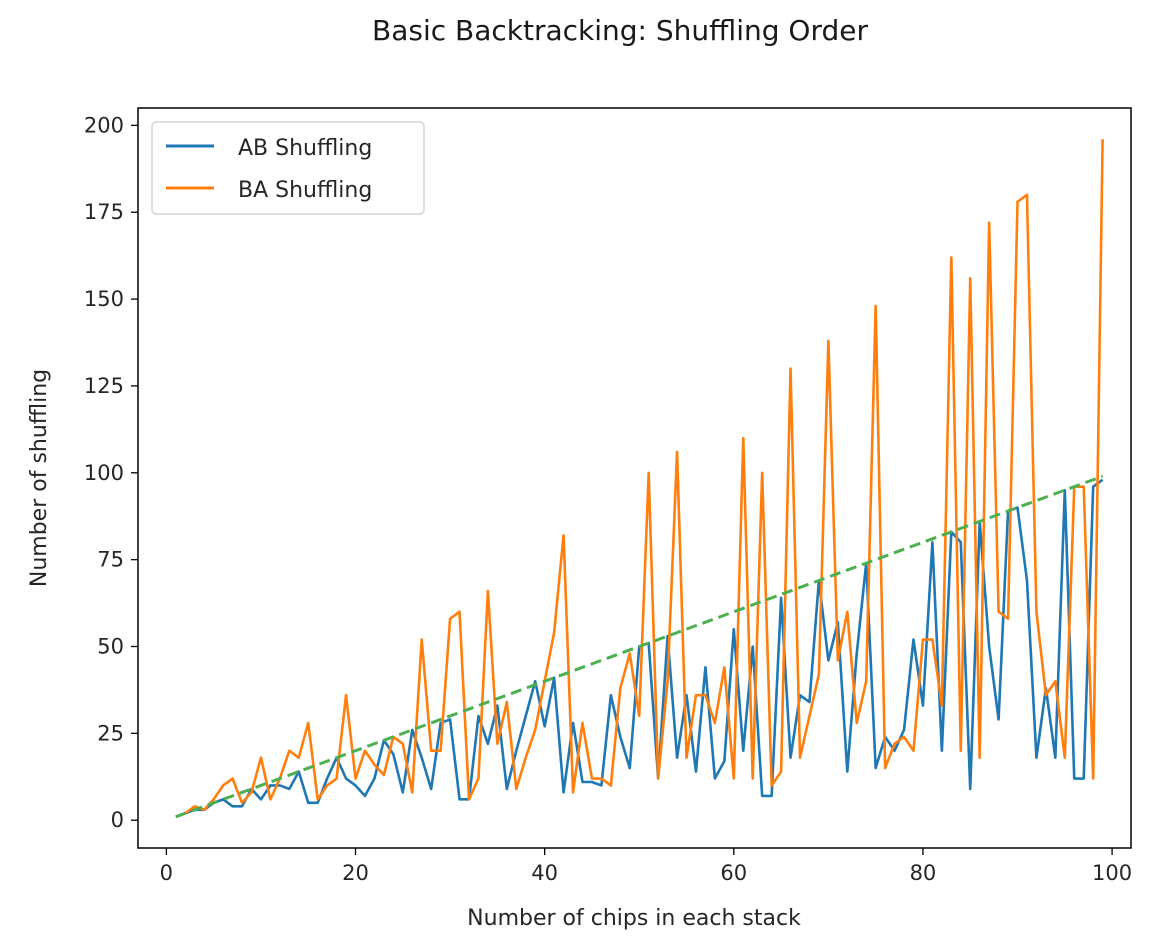 The height and width of the screenshot is (950, 1152). Describe the element at coordinates (166, 873) in the screenshot. I see `x-tick-label-0: 0` at that location.